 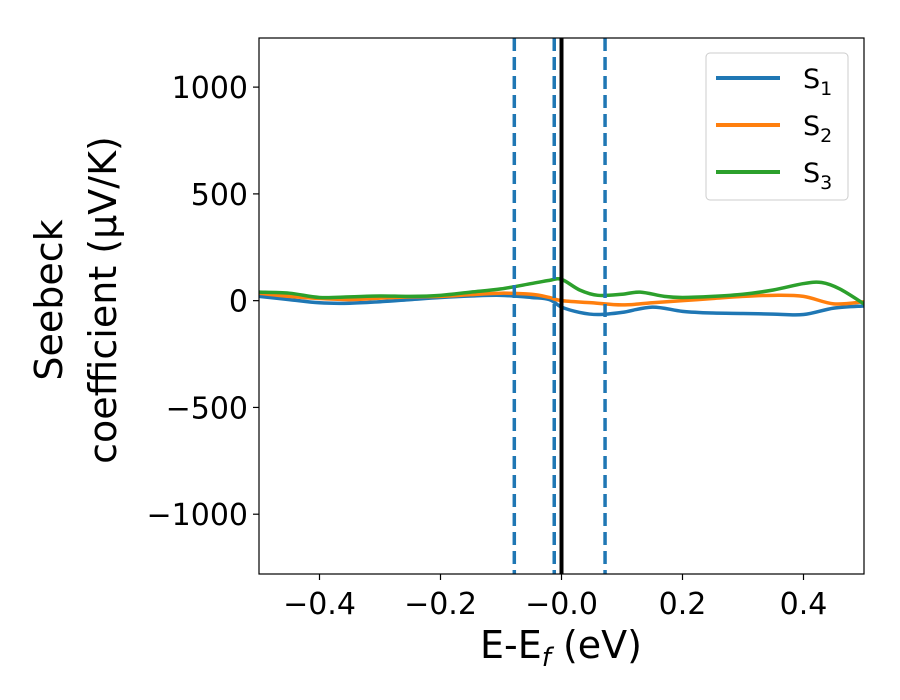 What do you see at coordinates (817, 176) in the screenshot?
I see `legend-label-s3: S3` at bounding box center [817, 176].